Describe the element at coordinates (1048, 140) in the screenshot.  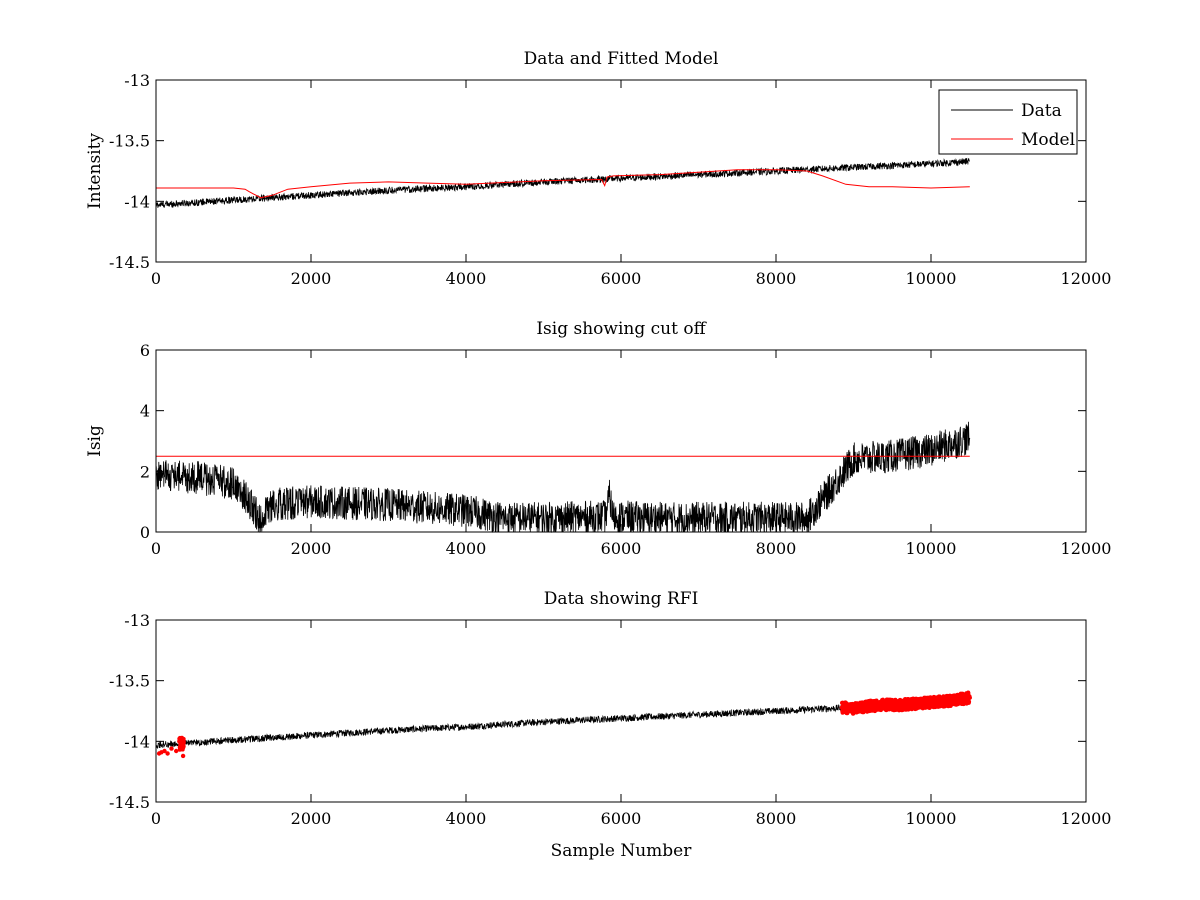
I see `legend-label: Model` at that location.